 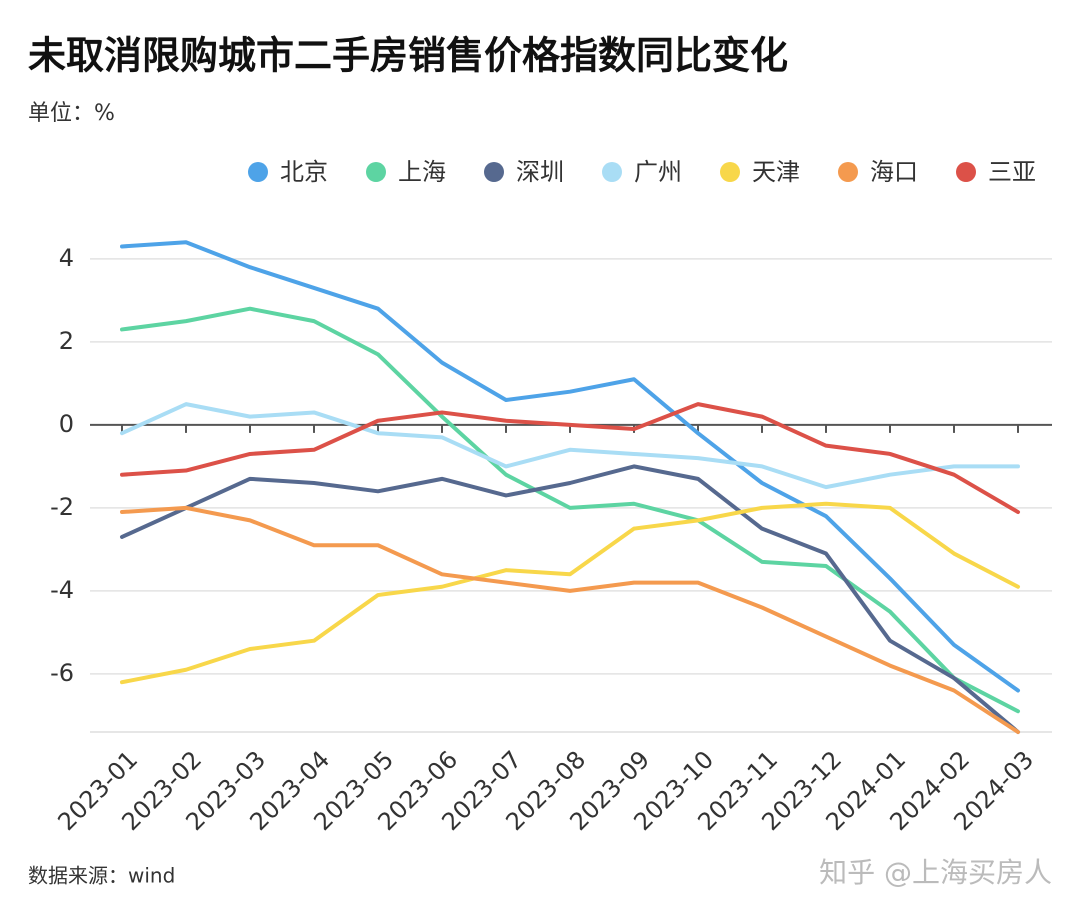 What do you see at coordinates (894, 172) in the screenshot?
I see `legend-label: 海口` at bounding box center [894, 172].